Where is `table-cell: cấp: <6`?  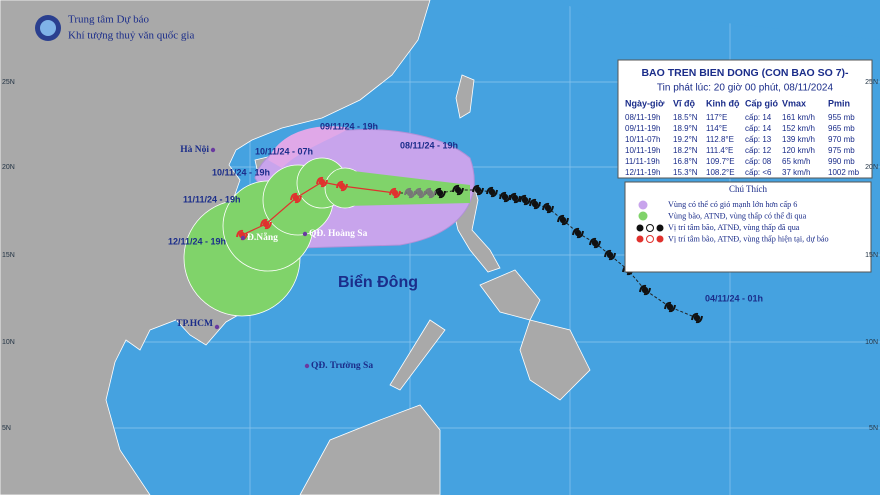
table-cell: cấp: <6 is located at coordinates (758, 172).